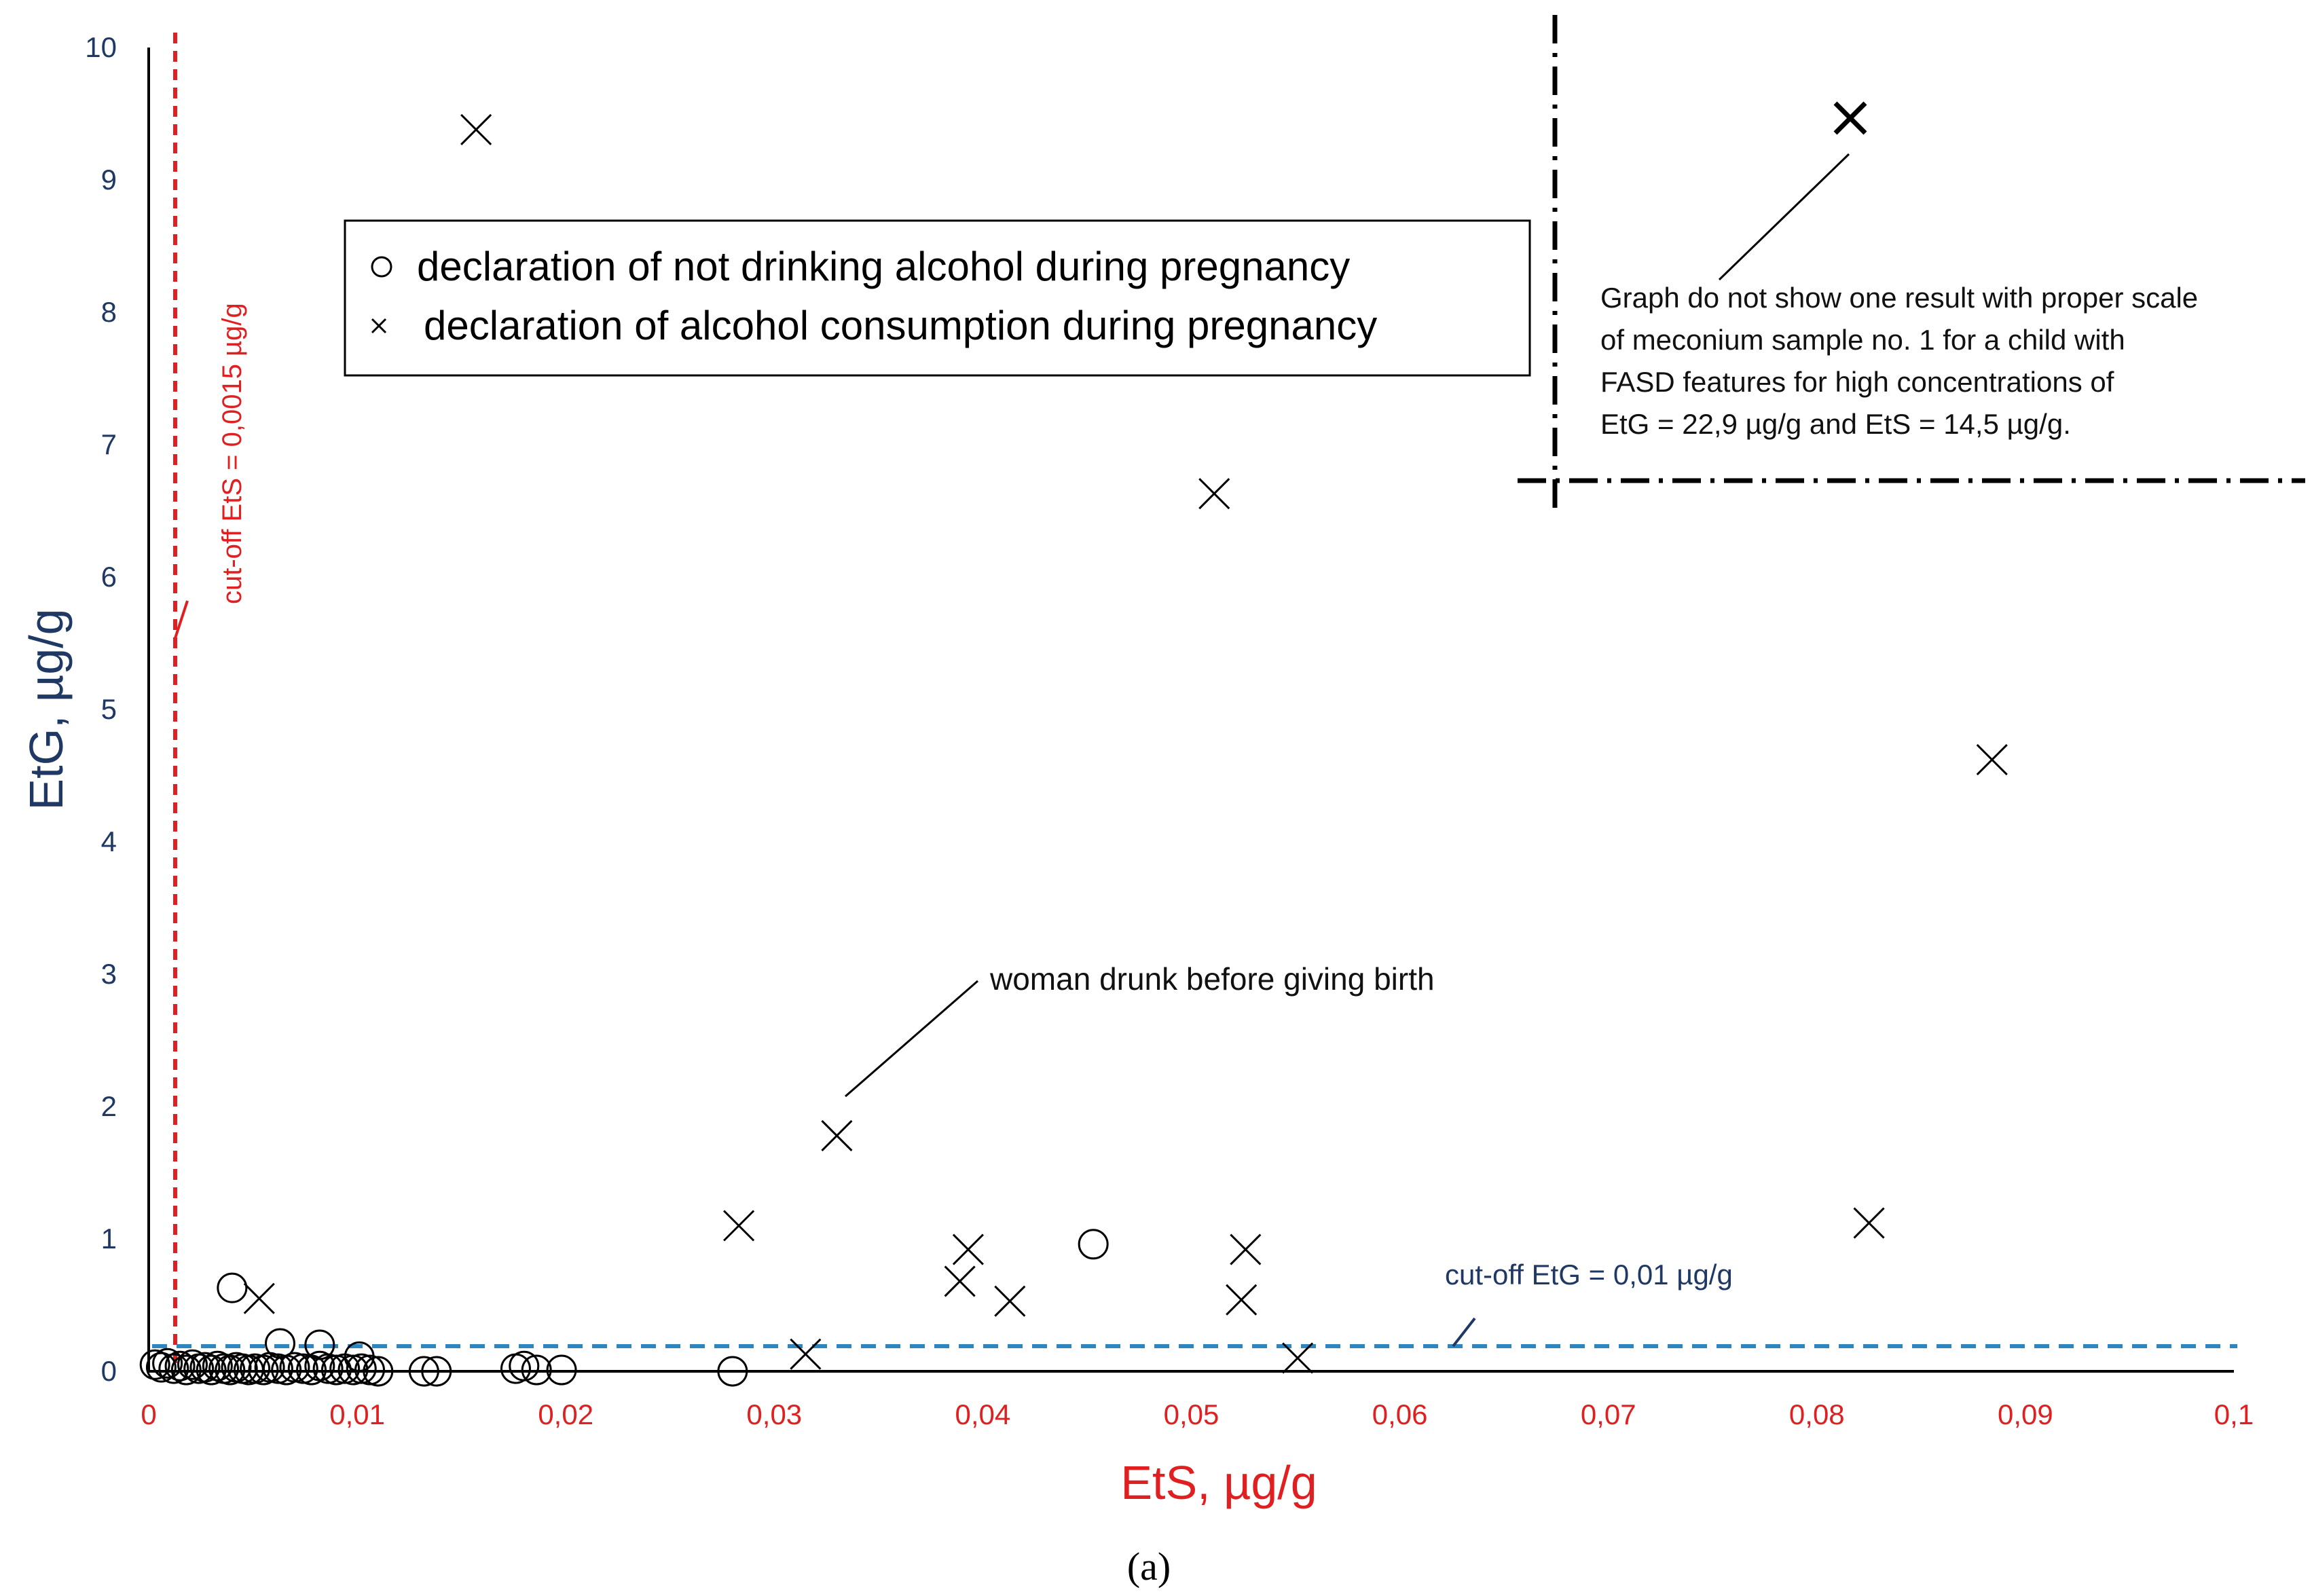  What do you see at coordinates (379, 326) in the screenshot?
I see `legend-marker-cross` at bounding box center [379, 326].